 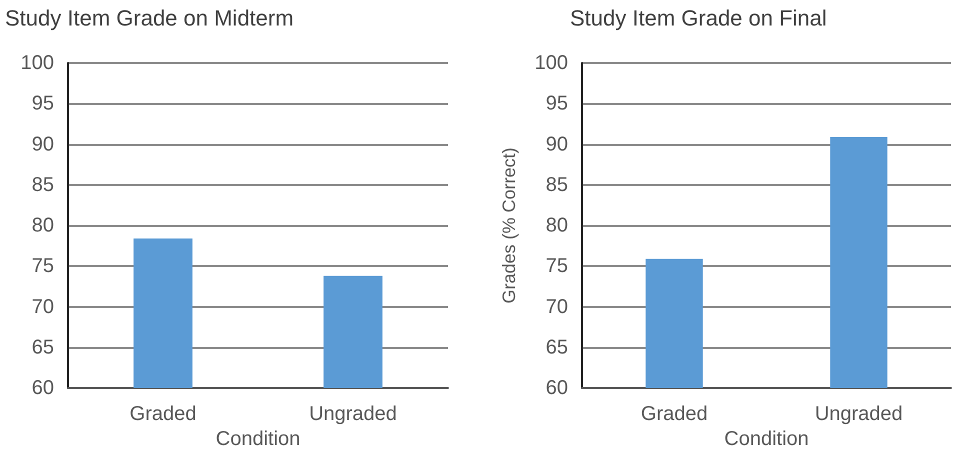 I want to click on y-axis-title: Grades (% Correct), so click(x=509, y=225).